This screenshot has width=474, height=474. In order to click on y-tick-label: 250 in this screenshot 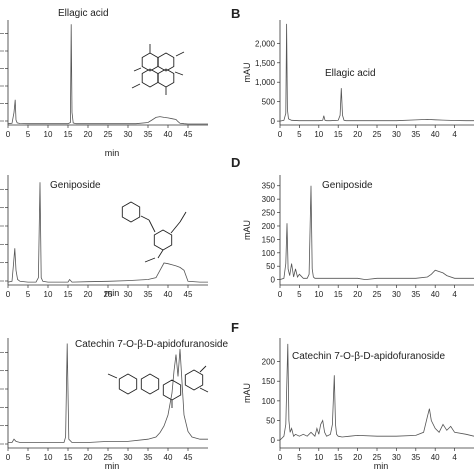, I will do `click(269, 213)`.